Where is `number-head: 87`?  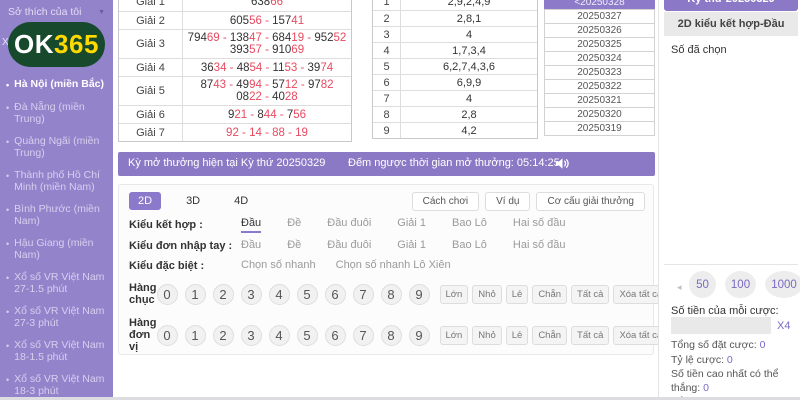
number-head: 87 is located at coordinates (207, 85).